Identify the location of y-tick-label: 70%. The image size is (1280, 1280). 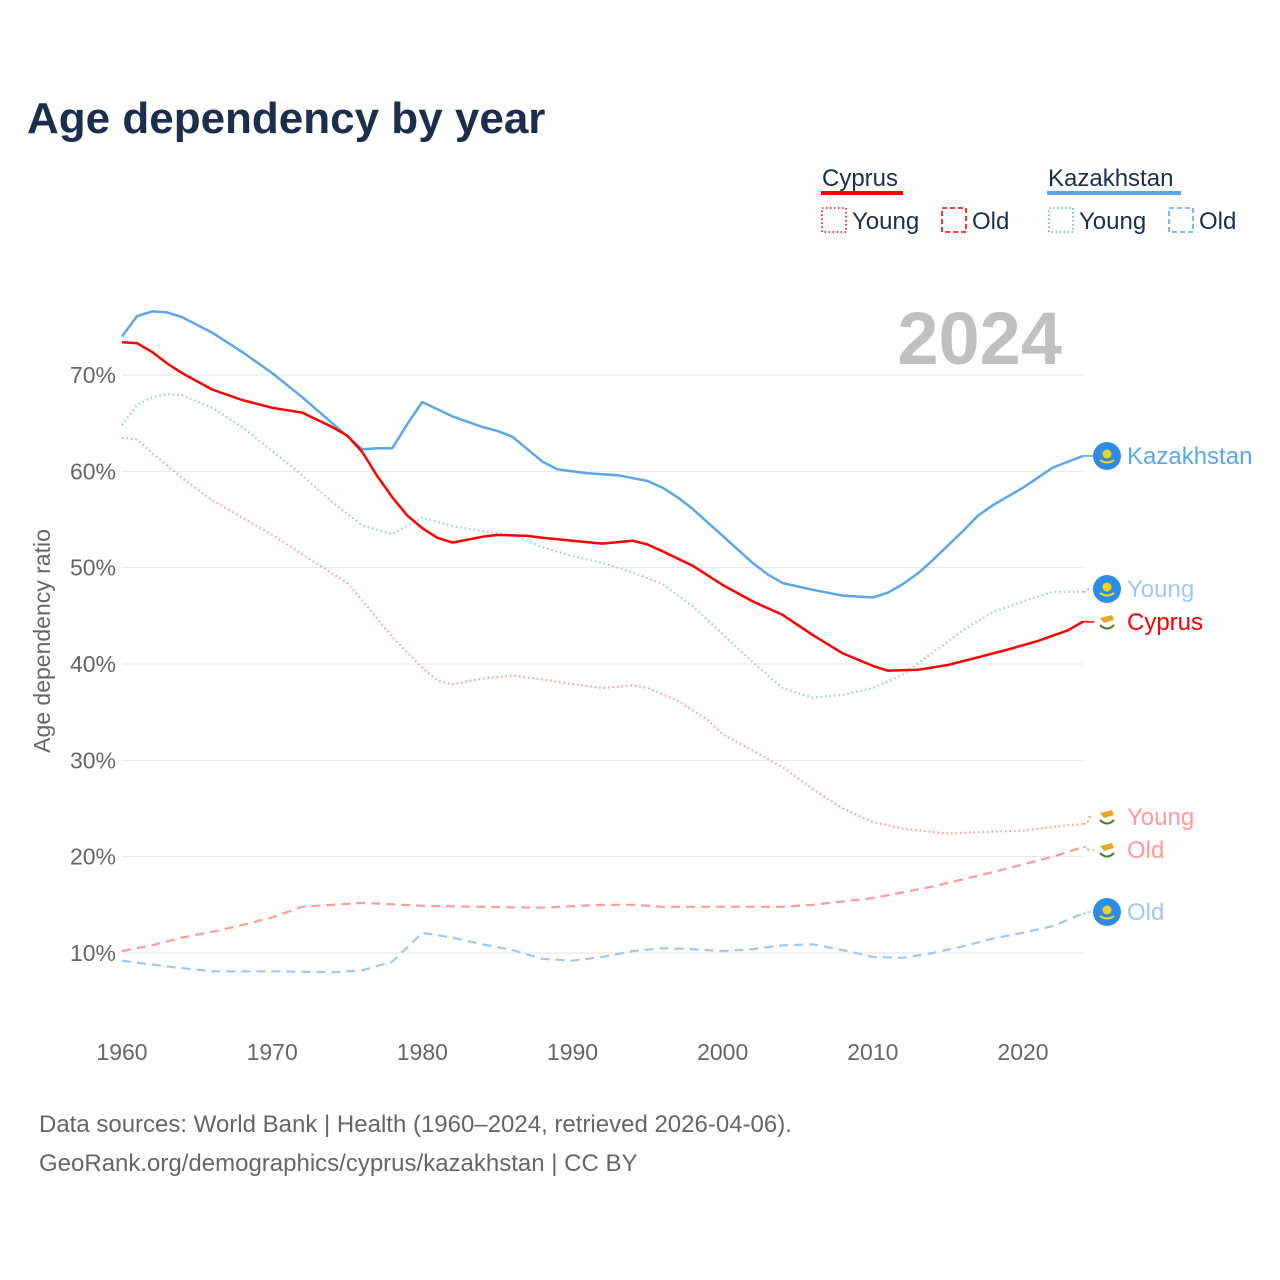
(93, 375).